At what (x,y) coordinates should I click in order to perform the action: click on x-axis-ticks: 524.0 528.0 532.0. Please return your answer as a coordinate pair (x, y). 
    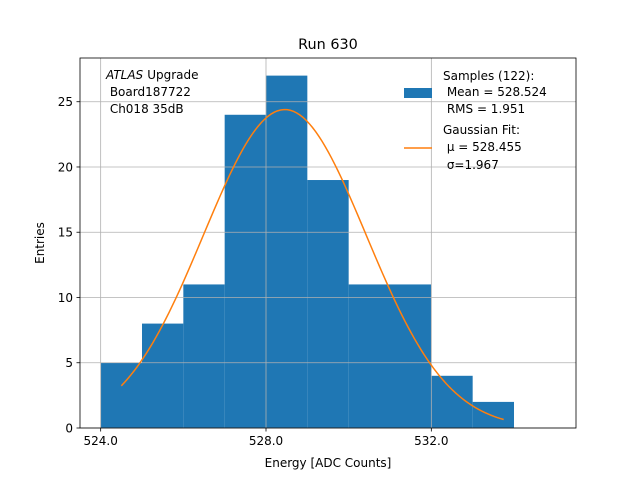
    Looking at the image, I should click on (266, 438).